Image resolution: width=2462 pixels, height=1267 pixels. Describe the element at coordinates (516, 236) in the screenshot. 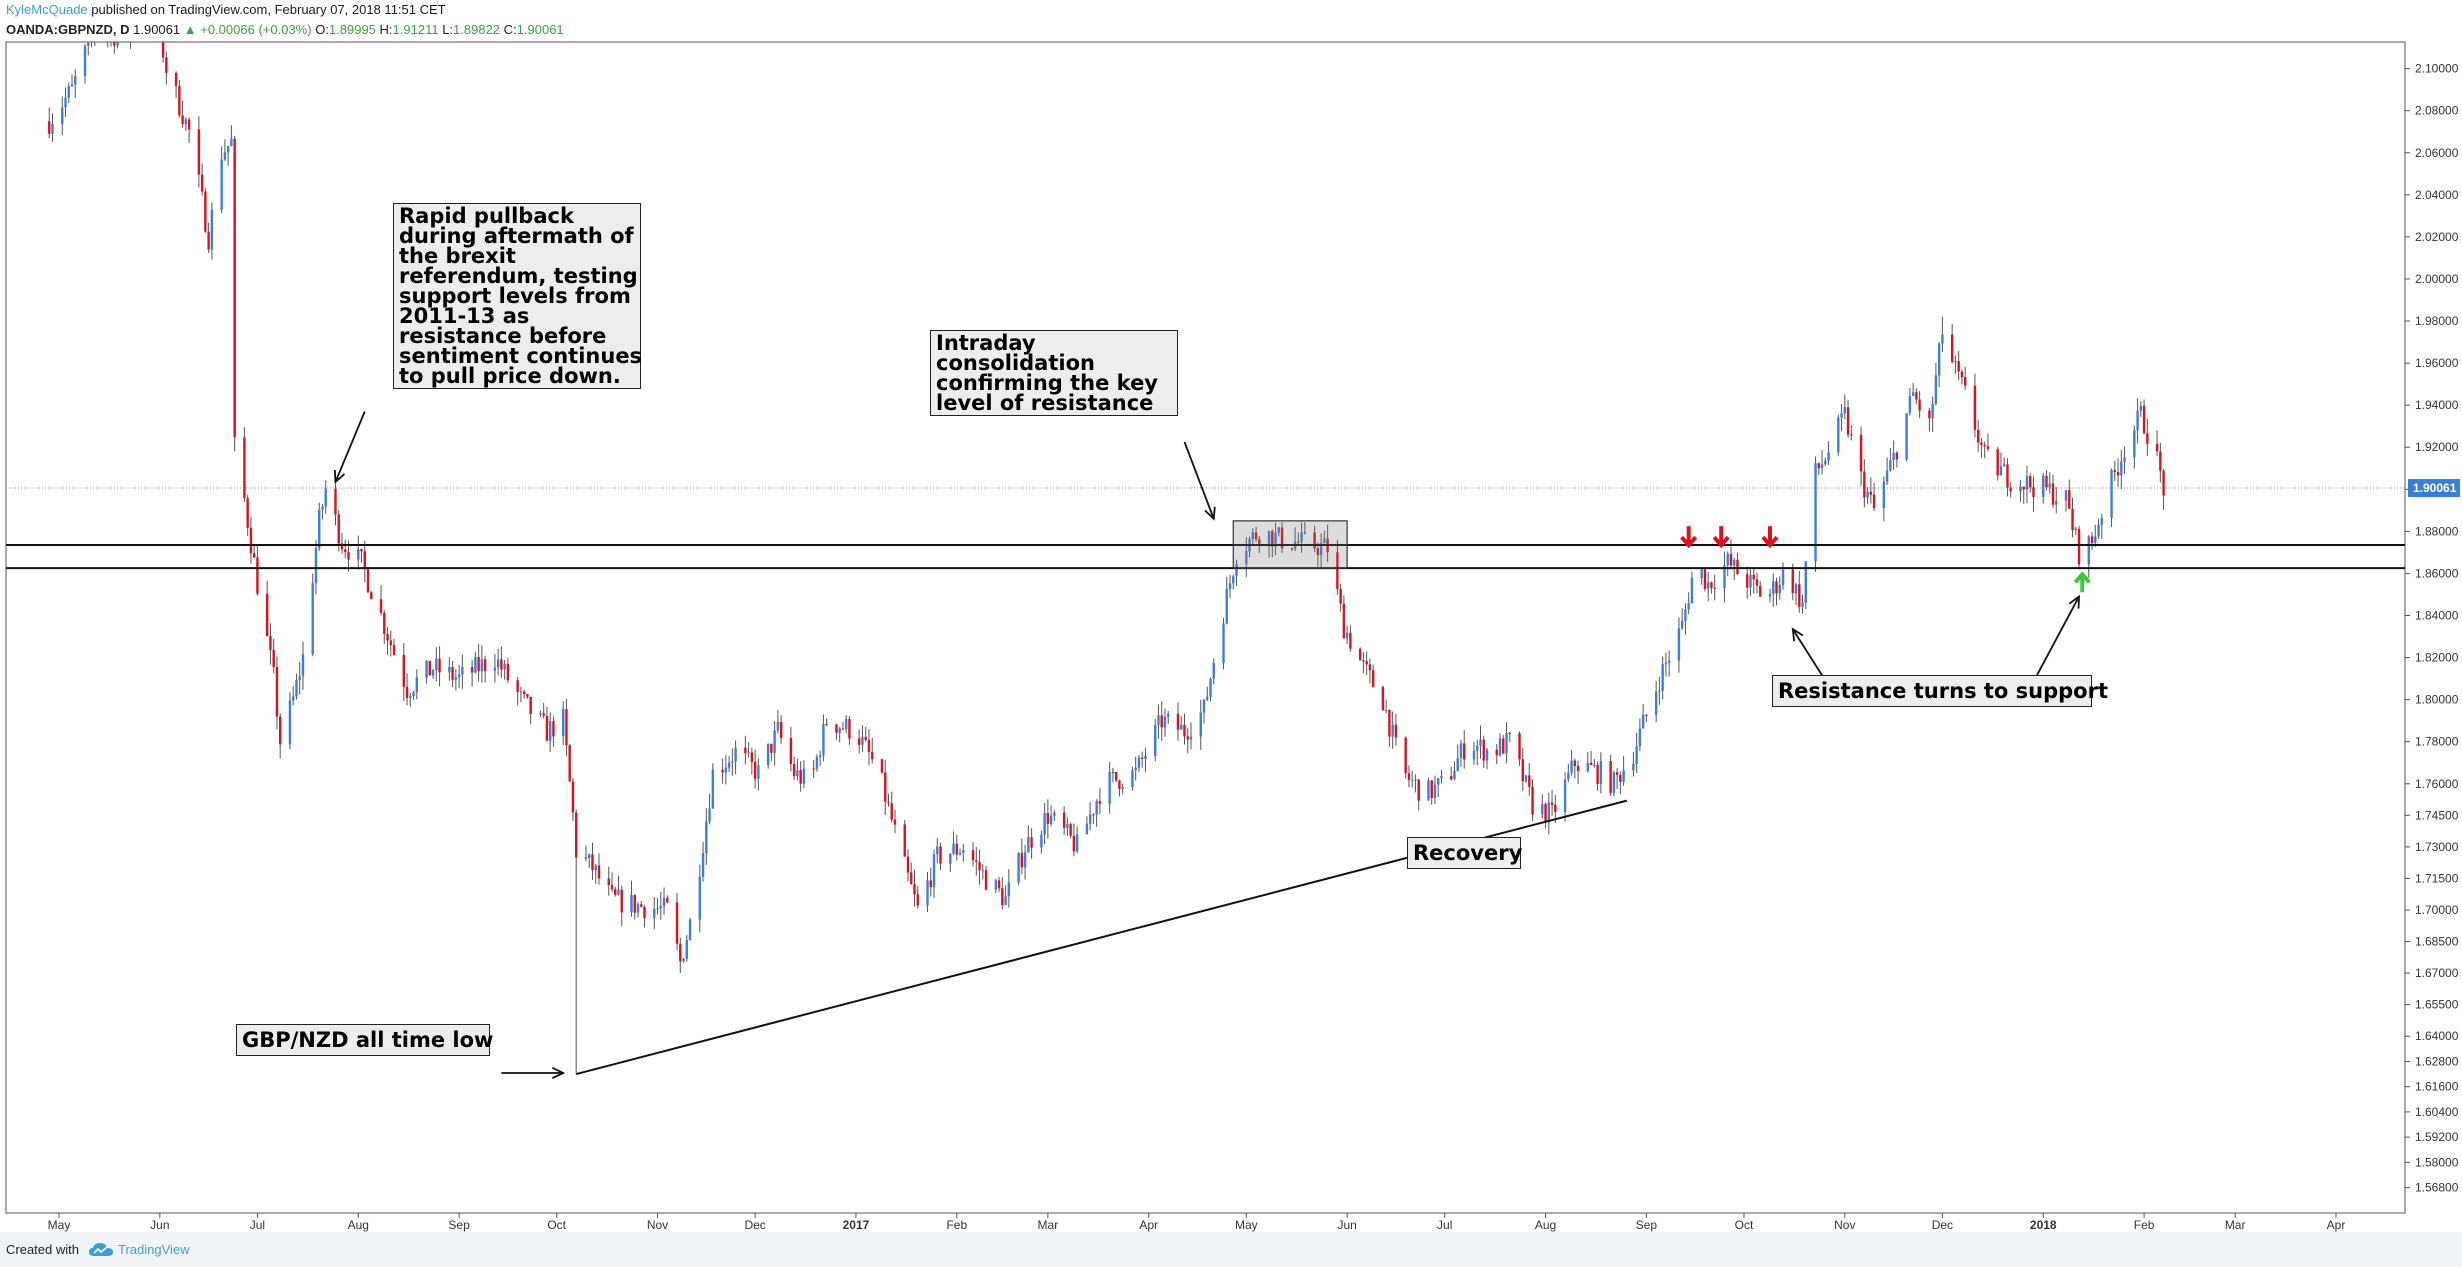

I see `annotation-line: during aftermath of` at that location.